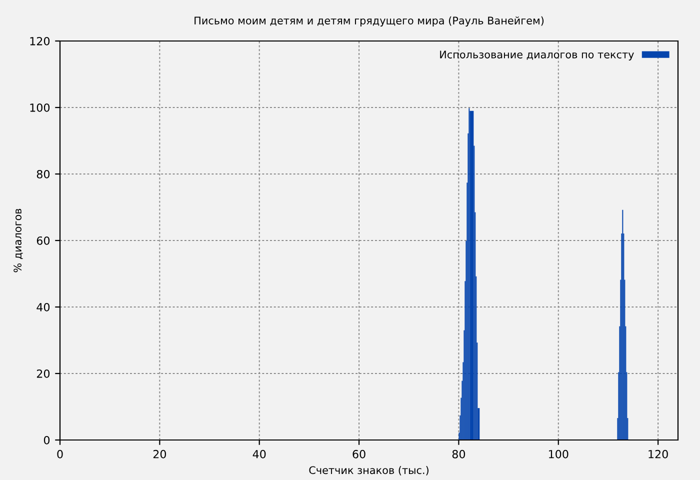 The width and height of the screenshot is (700, 480). What do you see at coordinates (43, 307) in the screenshot?
I see `y-tick-label: 40` at bounding box center [43, 307].